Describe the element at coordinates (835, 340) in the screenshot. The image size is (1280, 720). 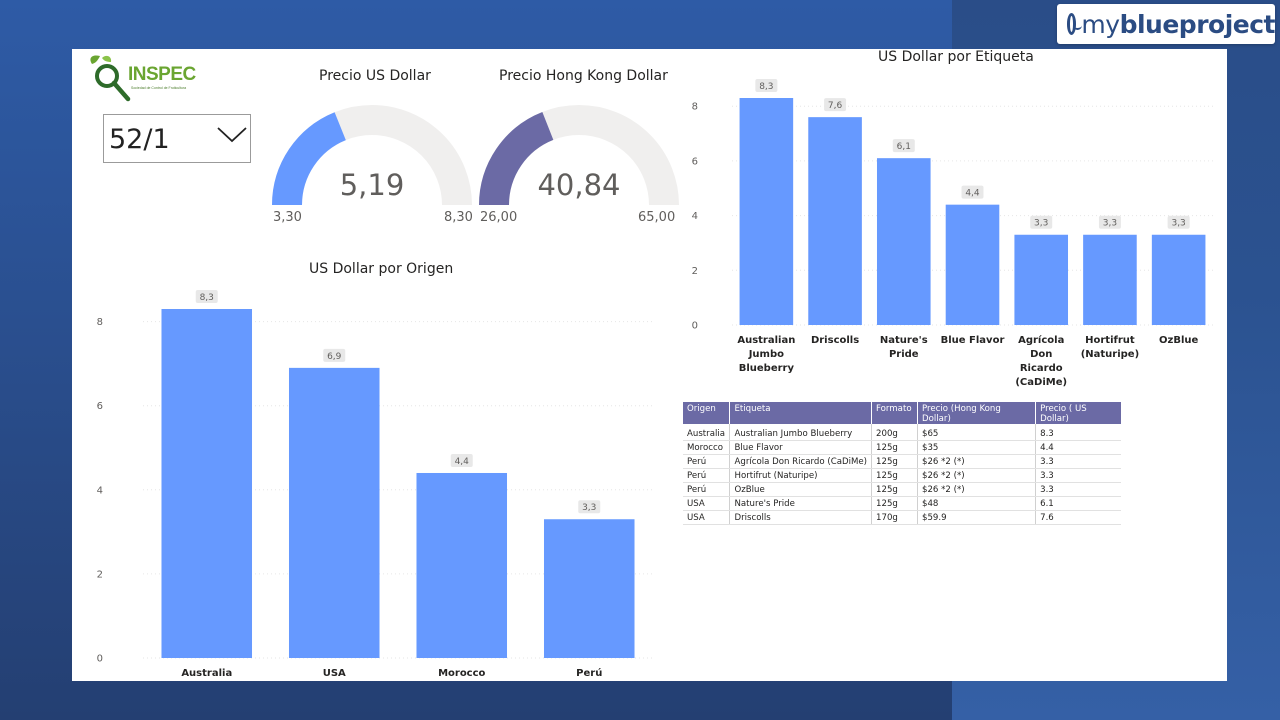
I see `category-label: Driscolls` at that location.